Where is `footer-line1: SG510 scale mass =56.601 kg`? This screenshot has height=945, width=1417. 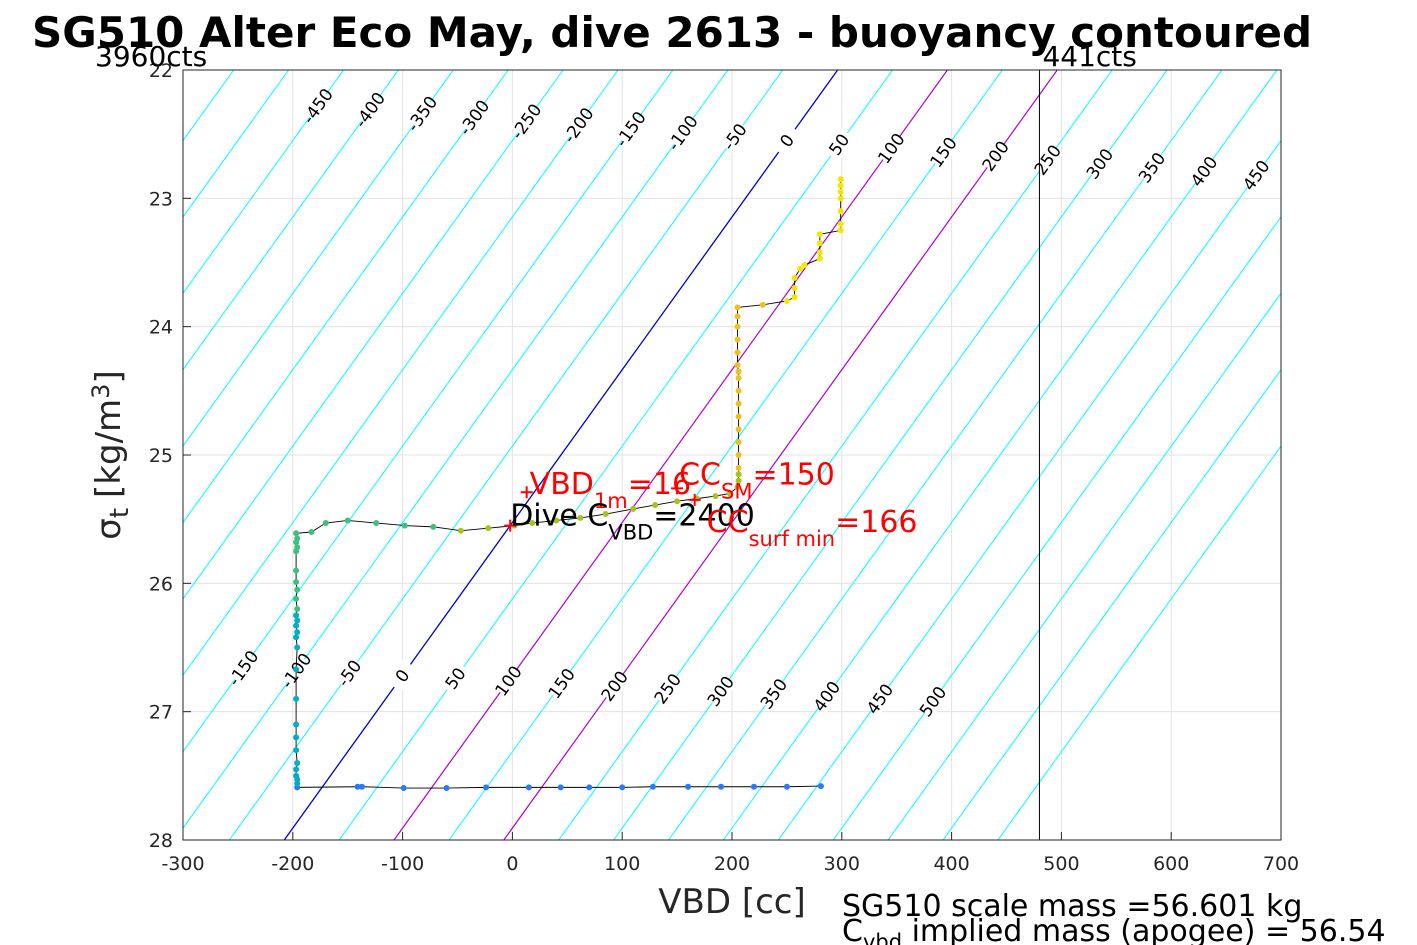 footer-line1: SG510 scale mass =56.601 kg is located at coordinates (1072, 906).